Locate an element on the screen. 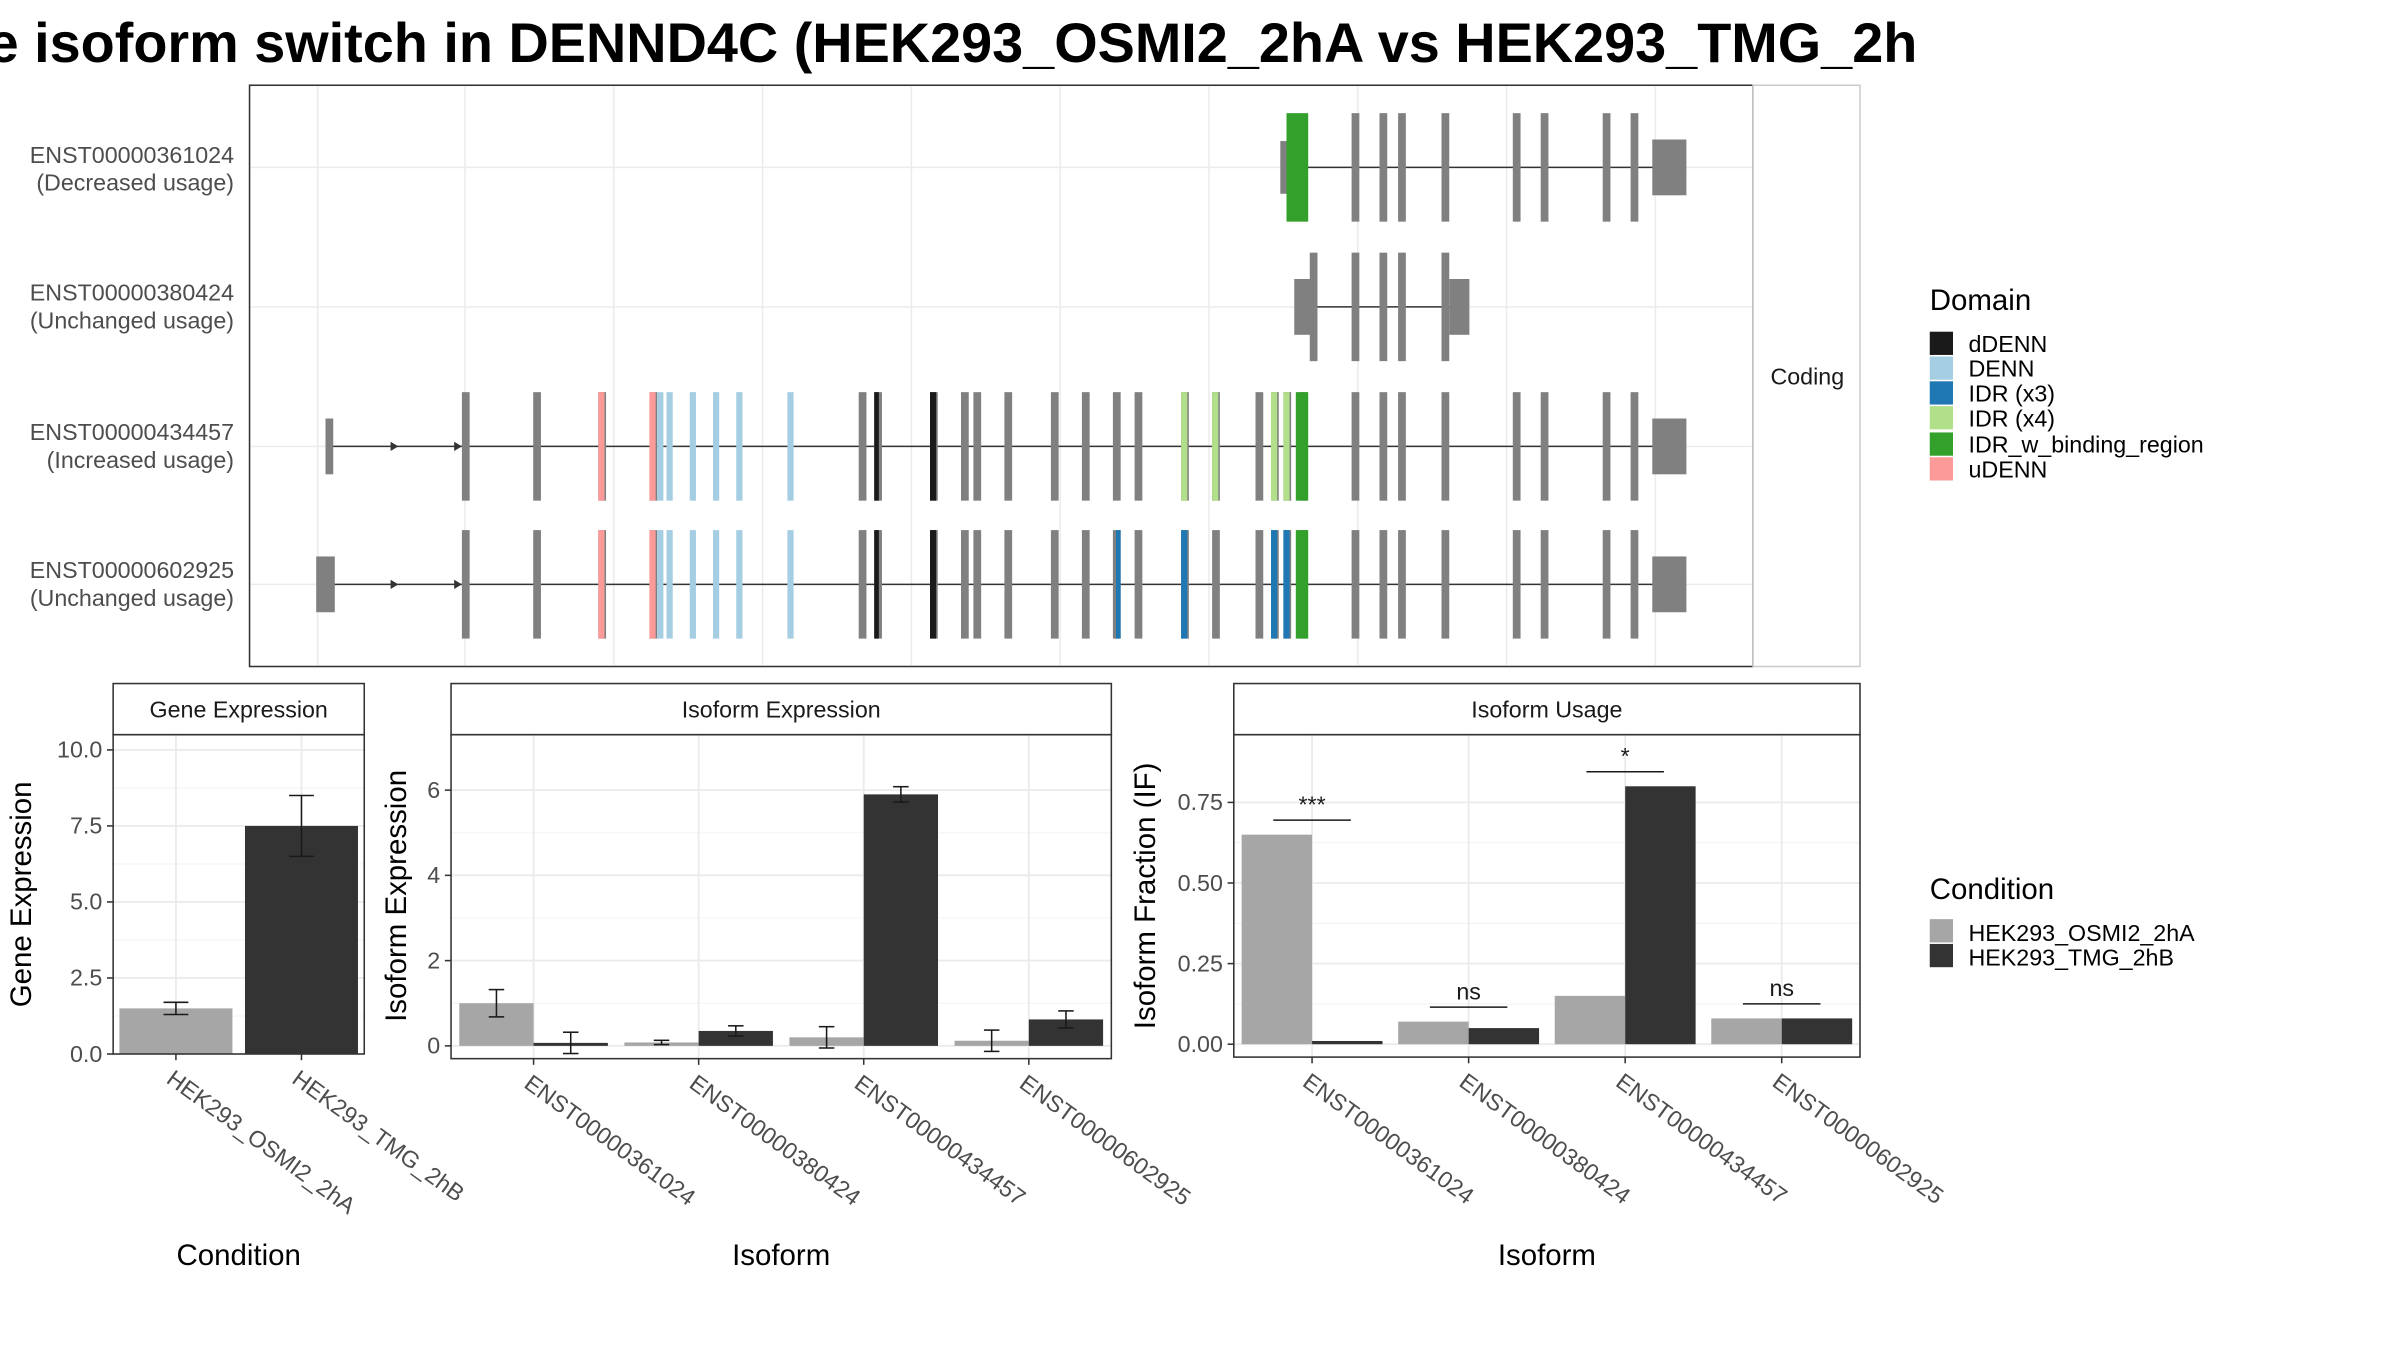 This screenshot has height=1361, width=2400. isoform-expression-xtick-label-0: ENST00000361024 is located at coordinates (610, 1140).